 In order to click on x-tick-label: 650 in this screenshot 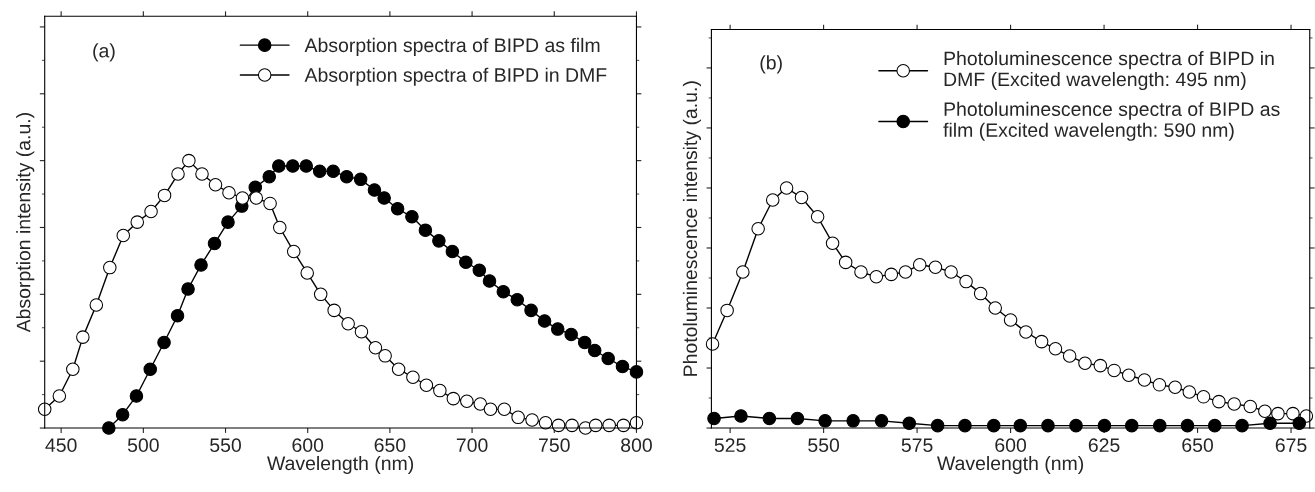, I will do `click(390, 445)`.